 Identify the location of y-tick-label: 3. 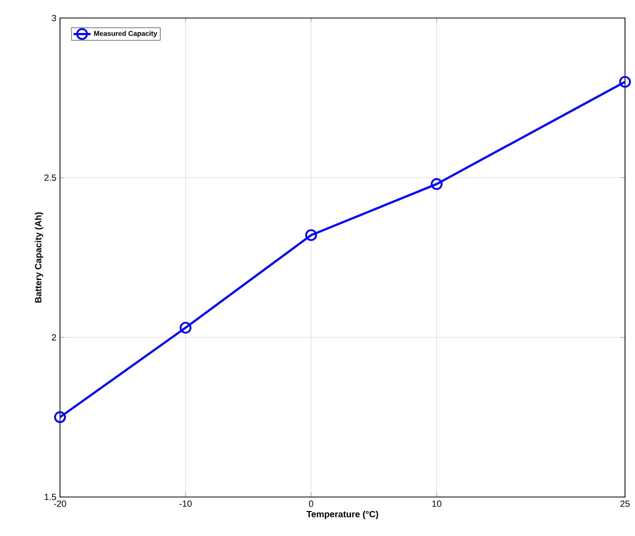
(54, 18).